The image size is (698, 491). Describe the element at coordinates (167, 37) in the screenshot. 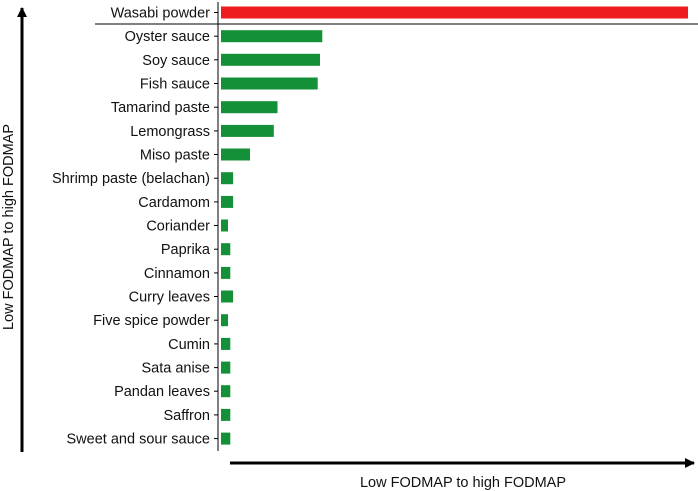

I see `category-label: Oyster sauce` at that location.